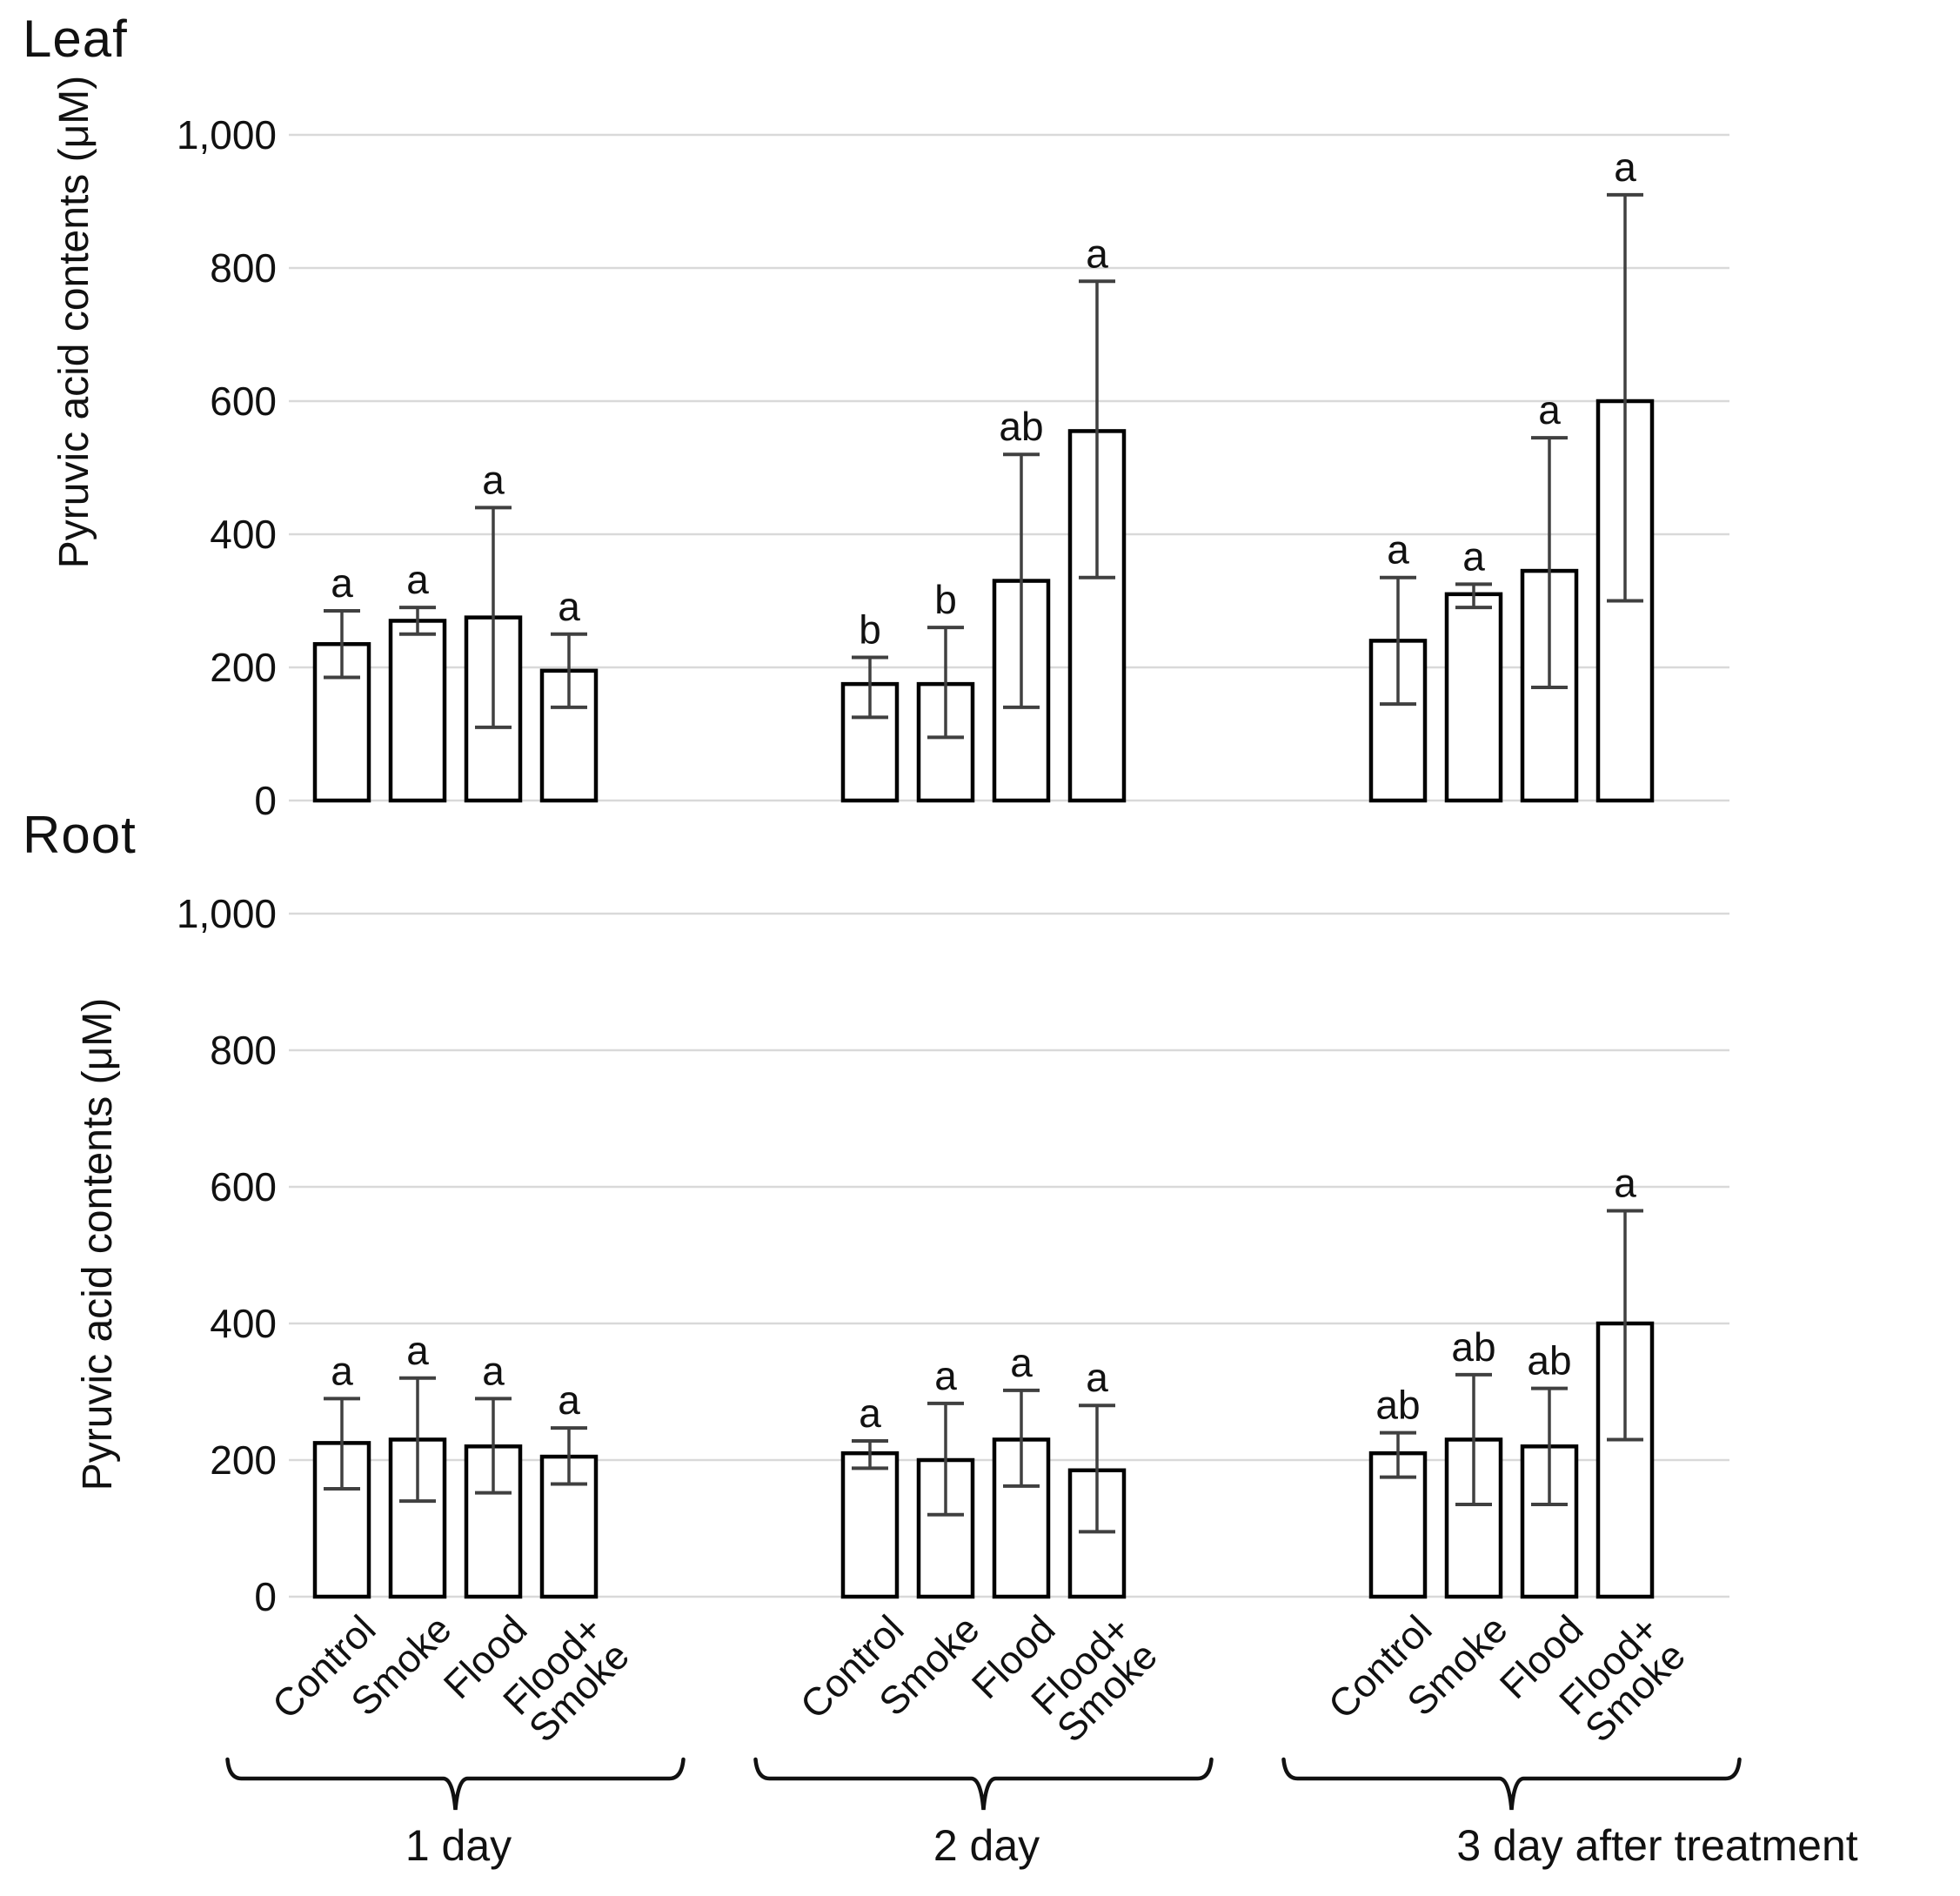 The image size is (1960, 1896). What do you see at coordinates (987, 1845) in the screenshot?
I see `group-label: 2 day` at bounding box center [987, 1845].